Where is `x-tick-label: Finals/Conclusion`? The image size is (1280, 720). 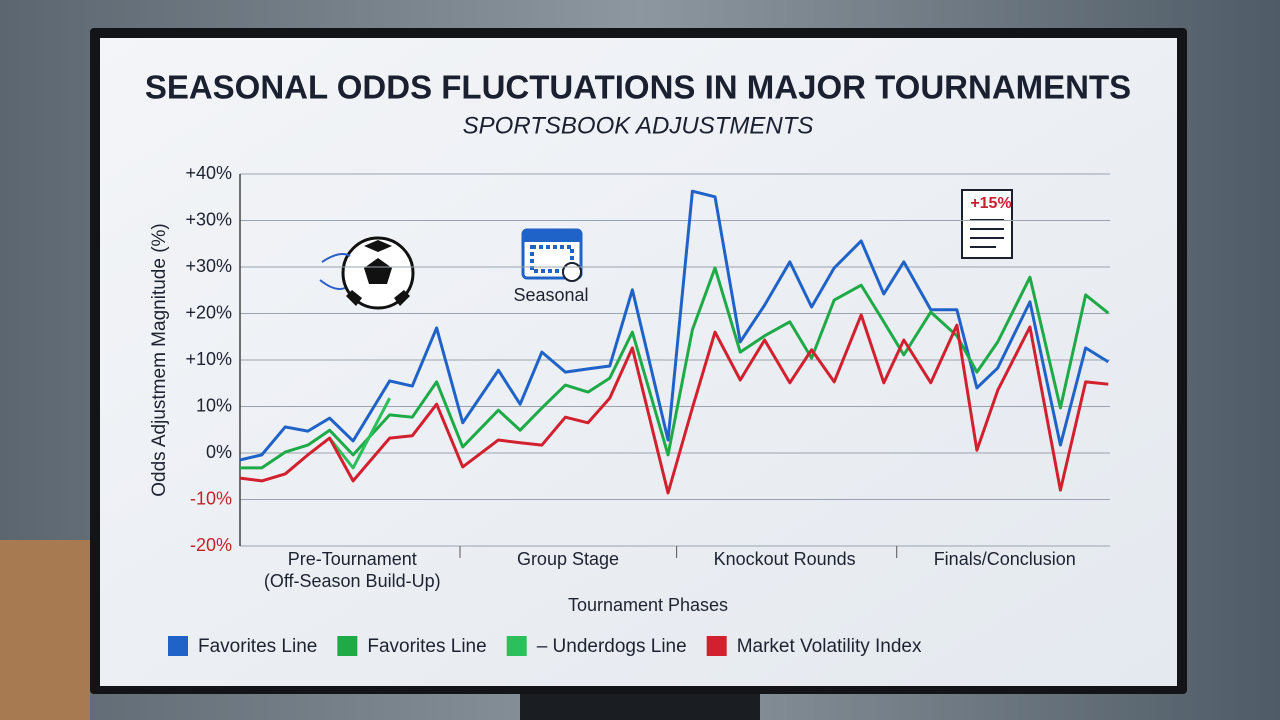 x-tick-label: Finals/Conclusion is located at coordinates (1005, 559).